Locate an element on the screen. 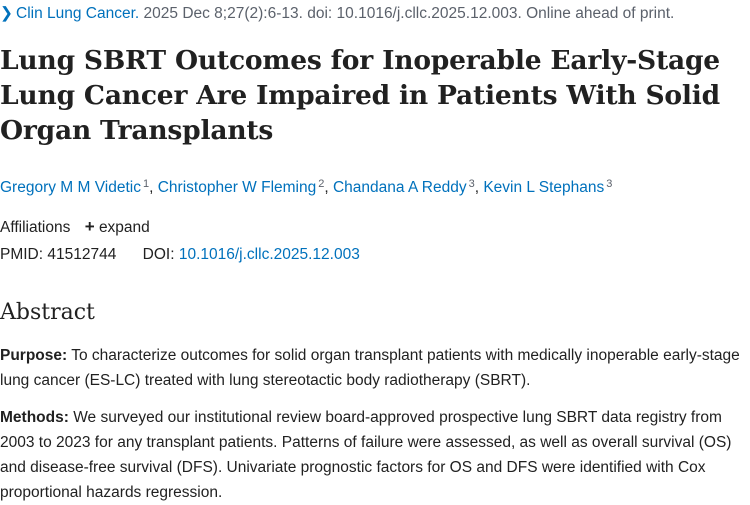 The width and height of the screenshot is (750, 505). abstract-heading: Abstract is located at coordinates (47, 312).